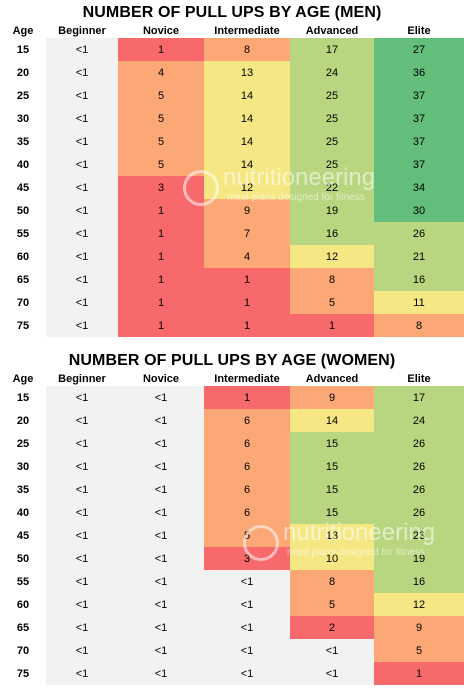 This screenshot has width=464, height=698. I want to click on age-cell: 35, so click(23, 141).